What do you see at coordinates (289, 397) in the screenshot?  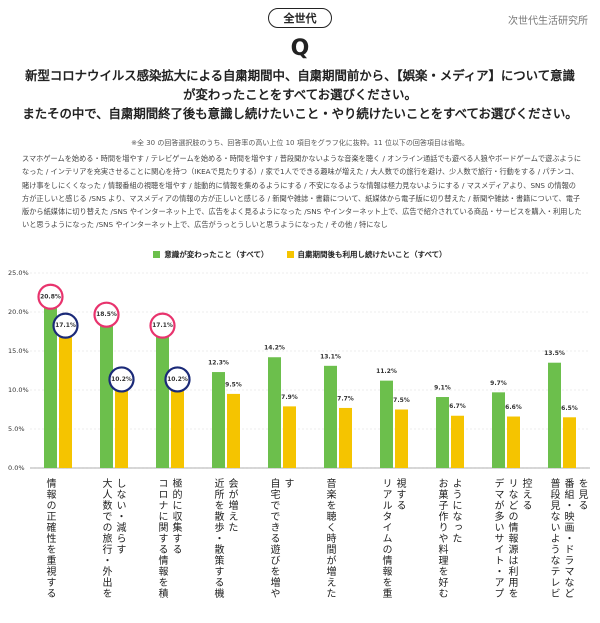 I see `value-label: 7.9%` at bounding box center [289, 397].